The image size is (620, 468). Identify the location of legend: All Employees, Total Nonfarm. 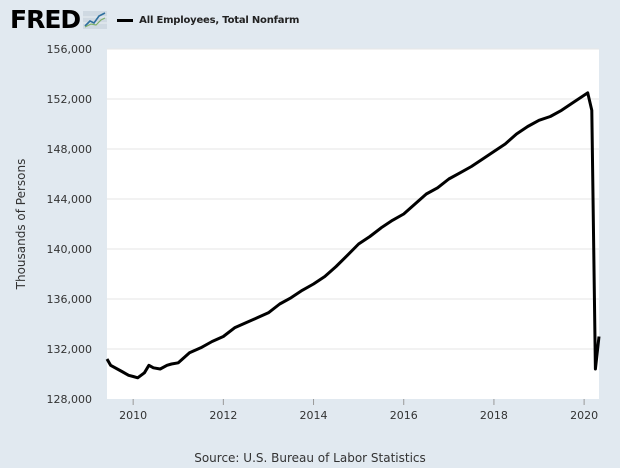
(208, 20).